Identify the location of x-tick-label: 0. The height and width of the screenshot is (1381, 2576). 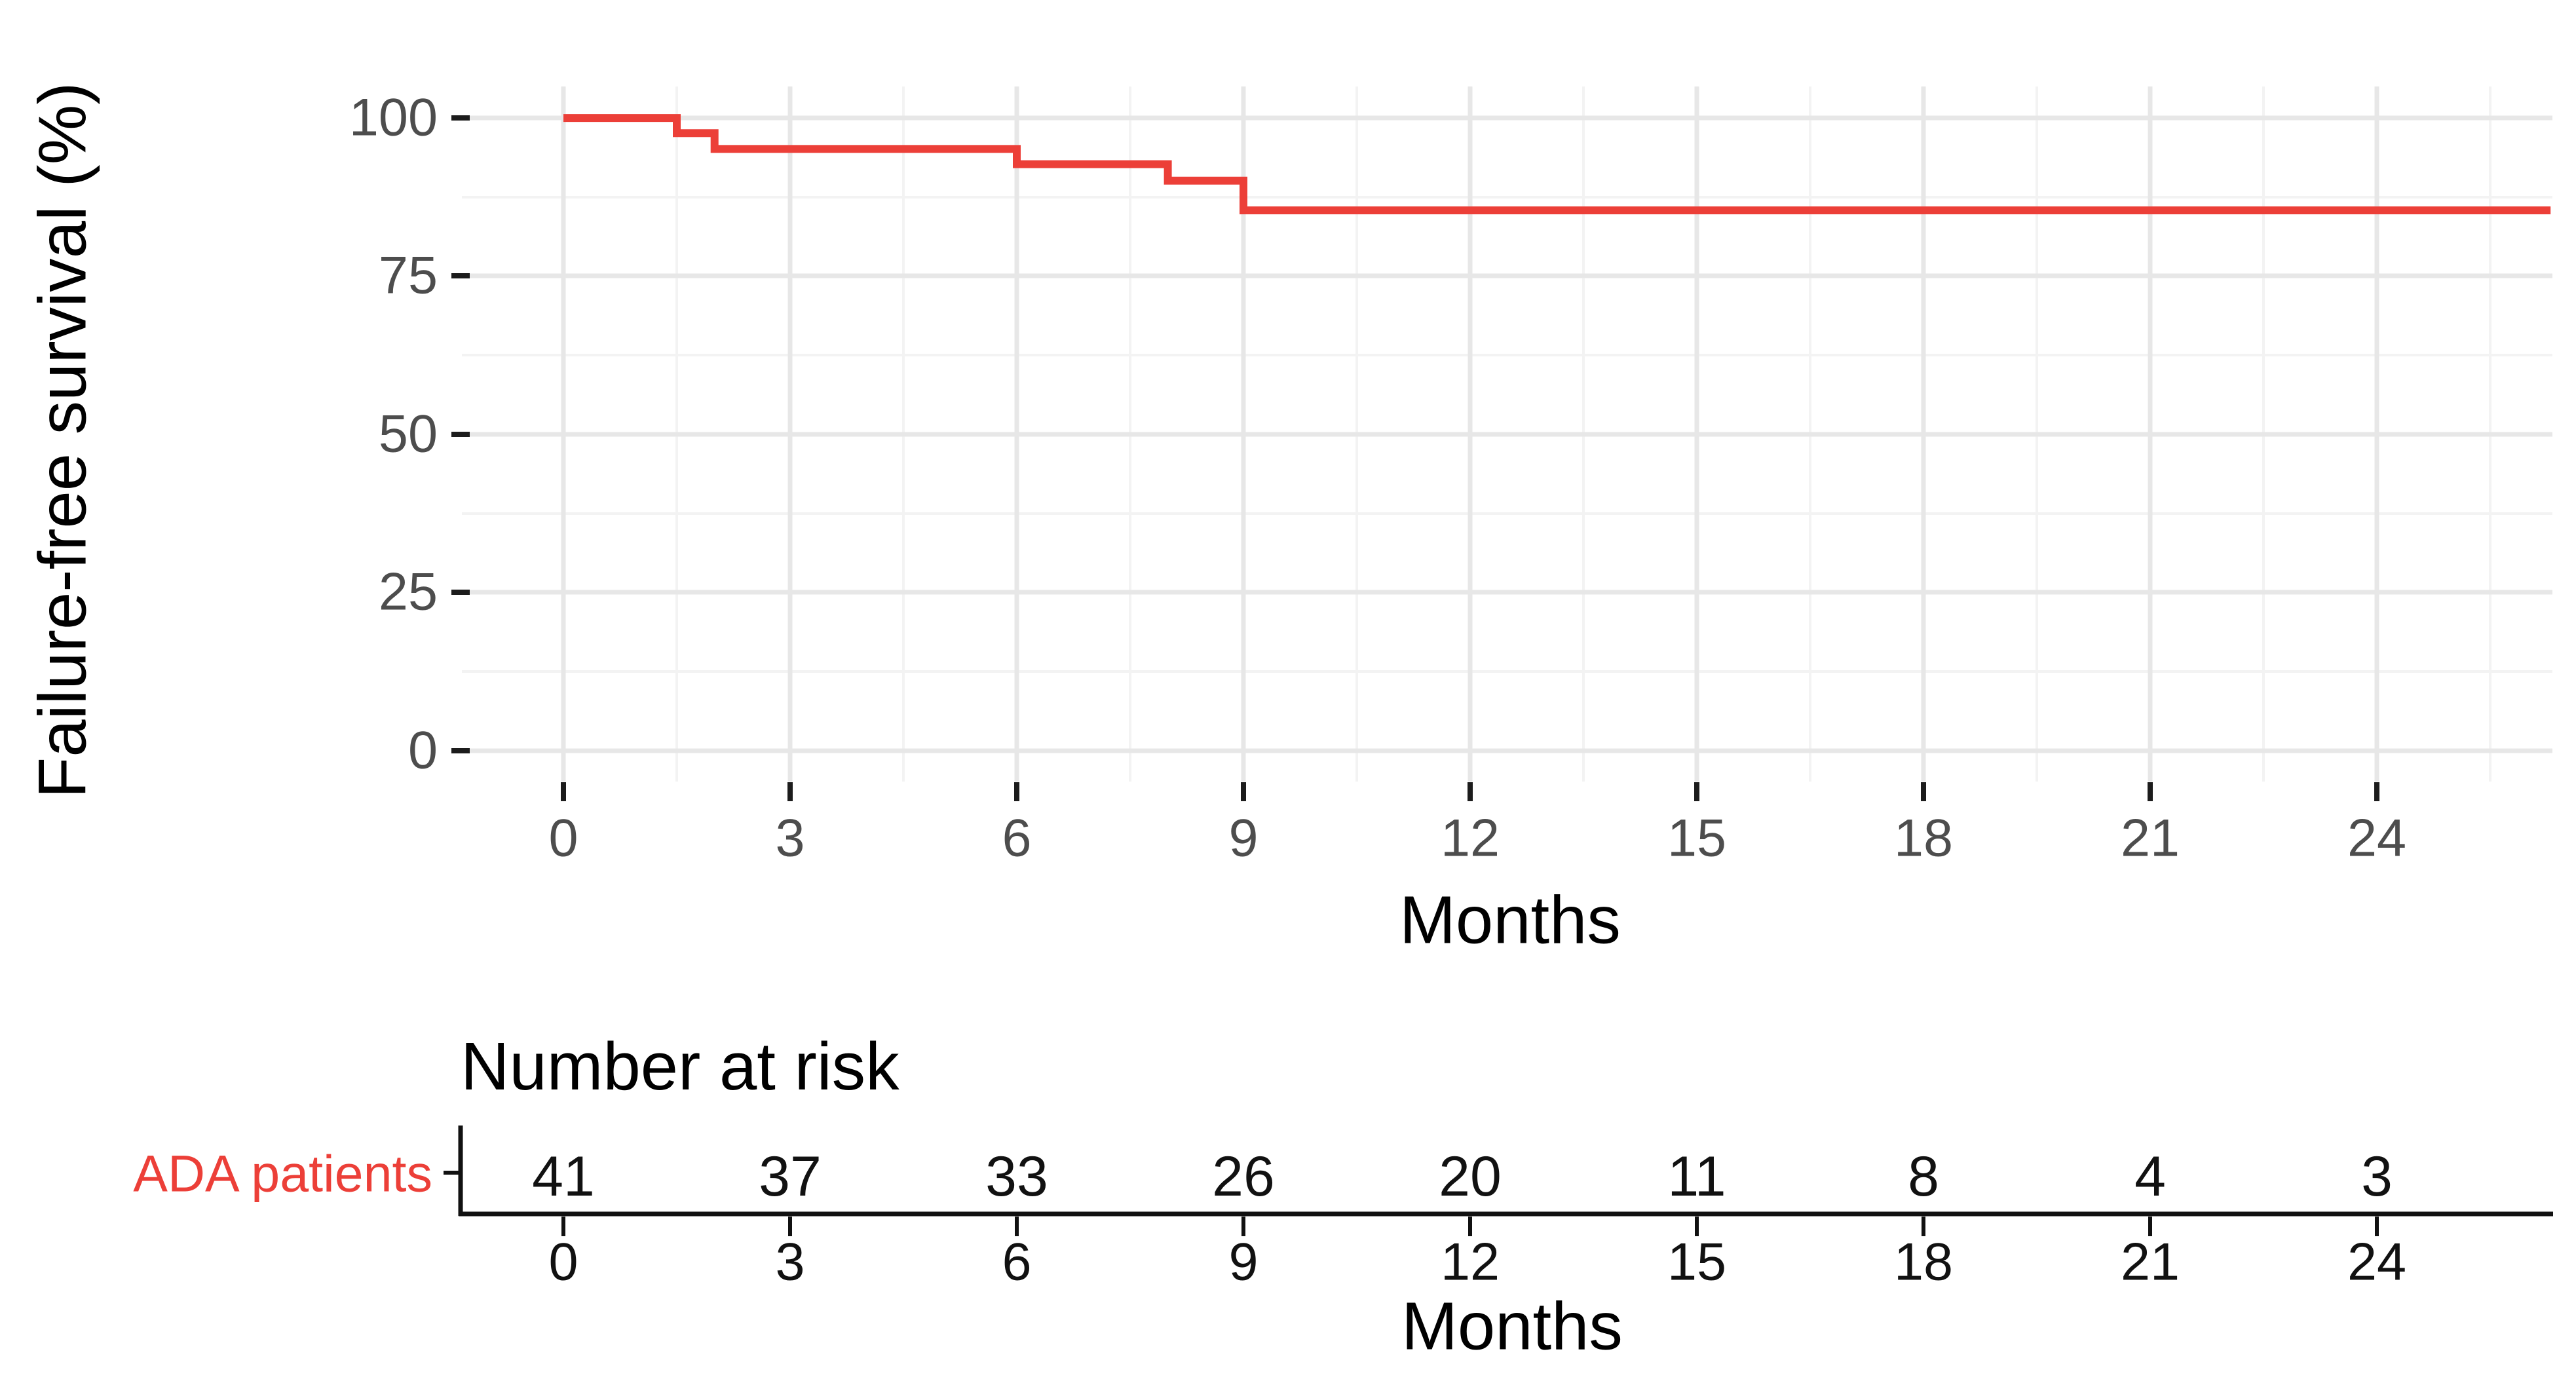
(563, 838).